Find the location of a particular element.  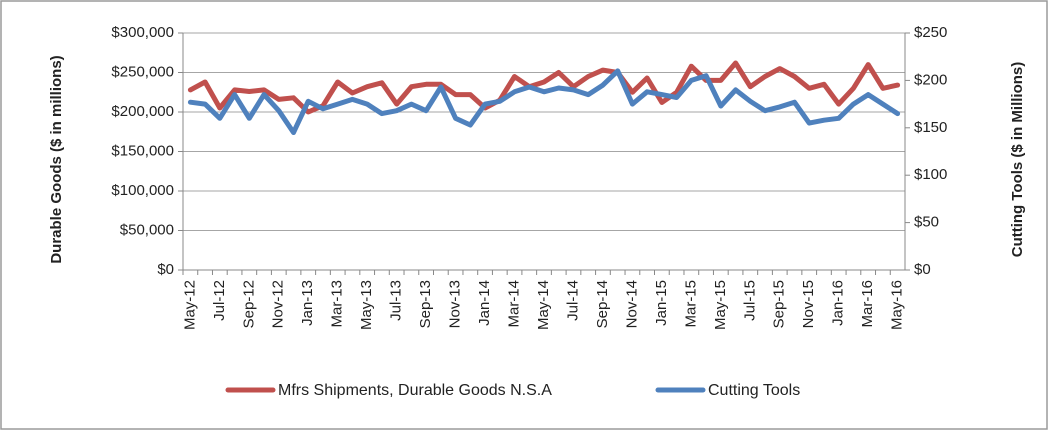

y2-tick-label: $50 is located at coordinates (926, 222).